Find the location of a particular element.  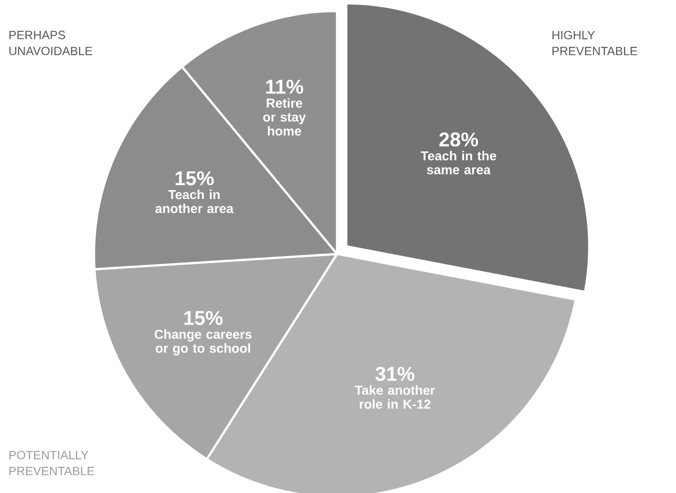

slice-label: Retire or stay home is located at coordinates (284, 117).